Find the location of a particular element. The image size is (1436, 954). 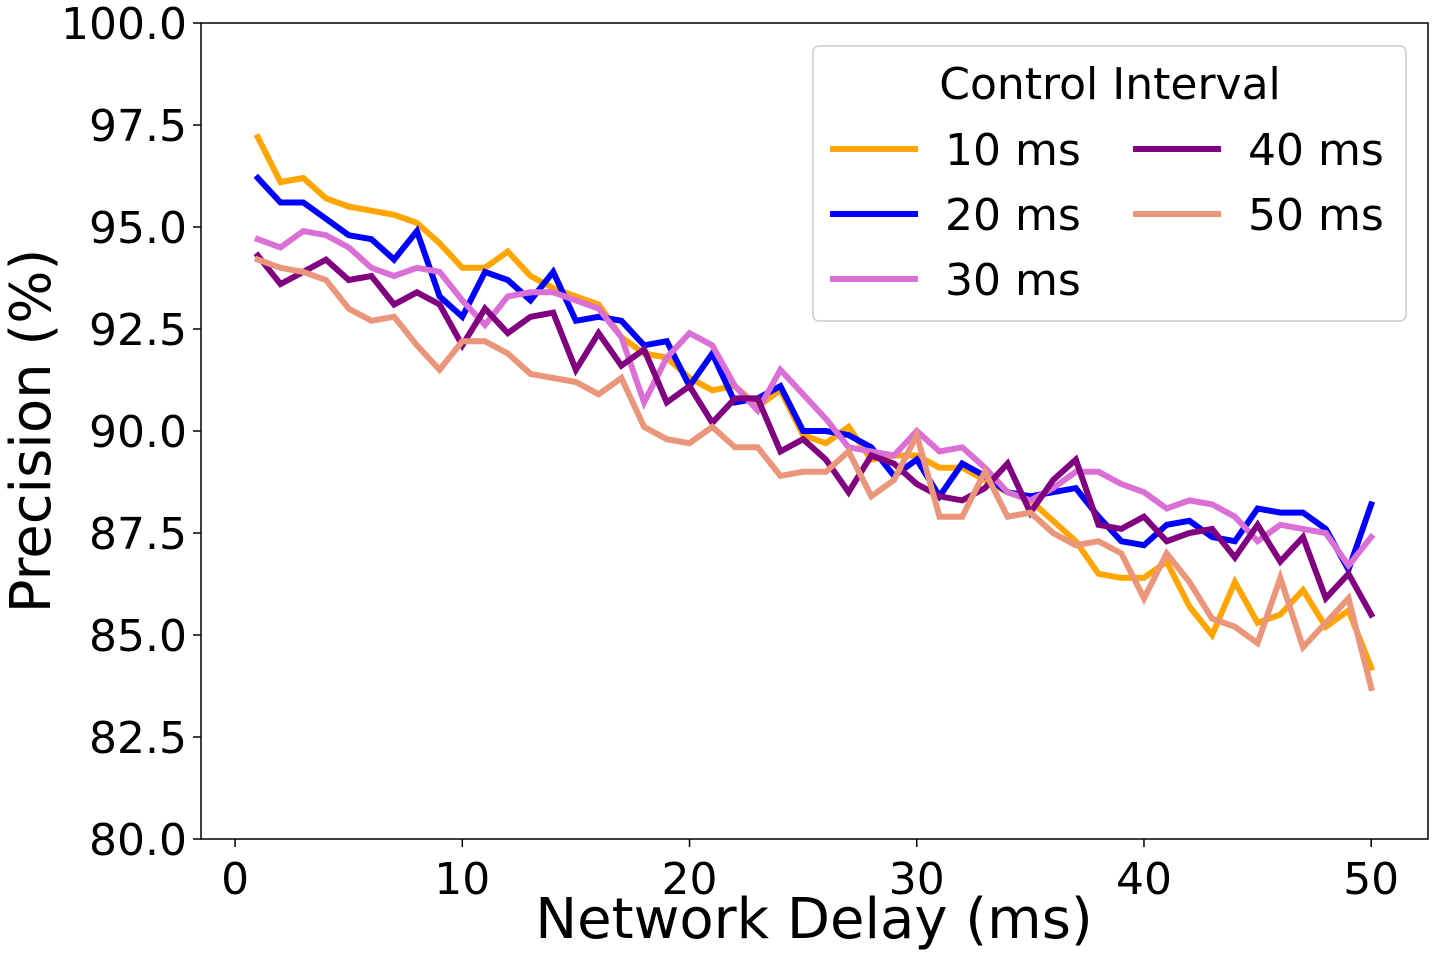

y-axis-title: Precision (%) is located at coordinates (32, 431).